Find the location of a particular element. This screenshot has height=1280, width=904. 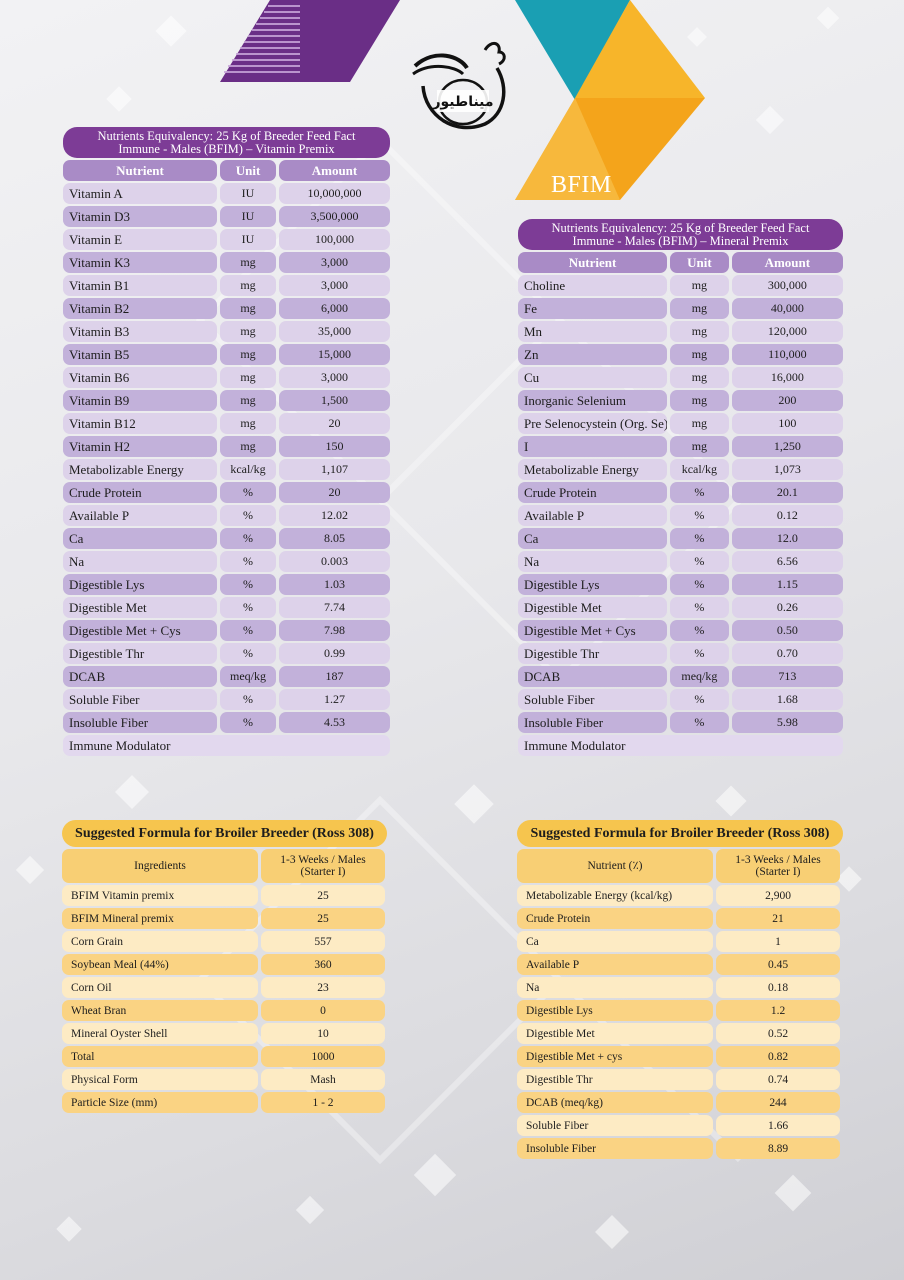

nutrient-cell: Soluble Fiber is located at coordinates (593, 699).